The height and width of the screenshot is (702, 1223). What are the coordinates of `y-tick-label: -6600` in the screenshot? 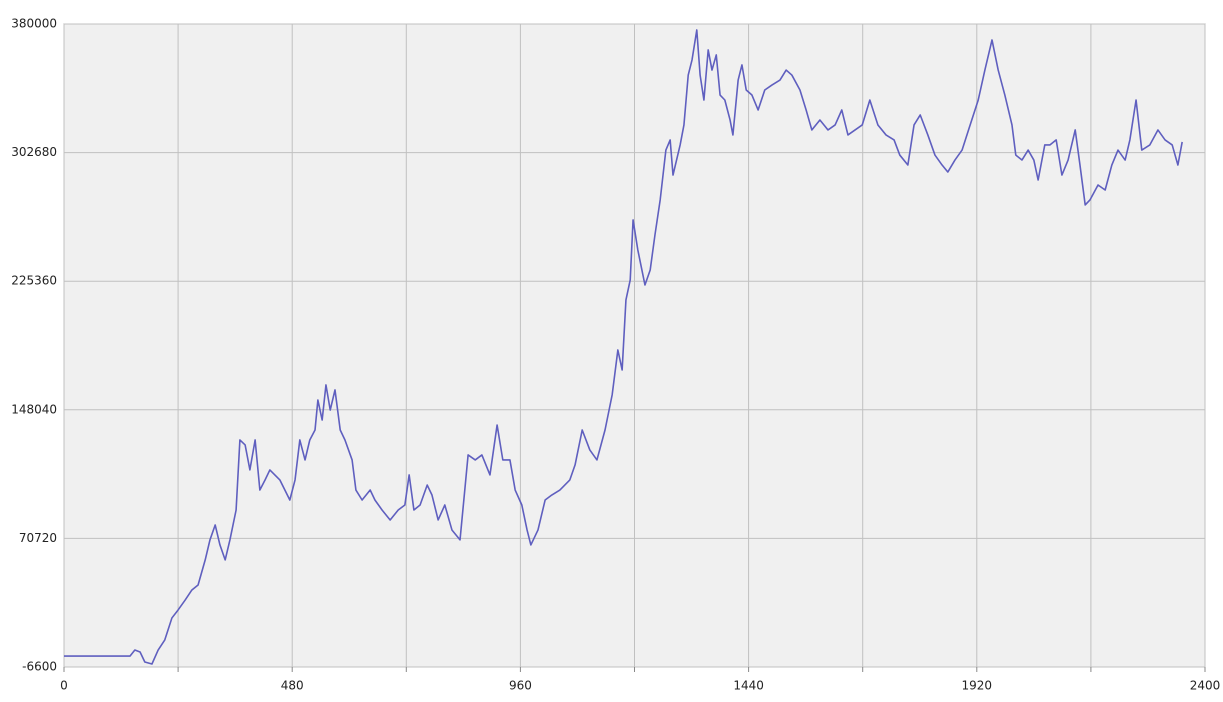 It's located at (39, 667).